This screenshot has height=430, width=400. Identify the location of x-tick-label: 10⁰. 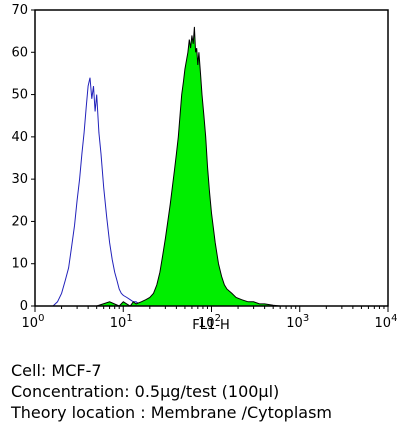
(33, 322).